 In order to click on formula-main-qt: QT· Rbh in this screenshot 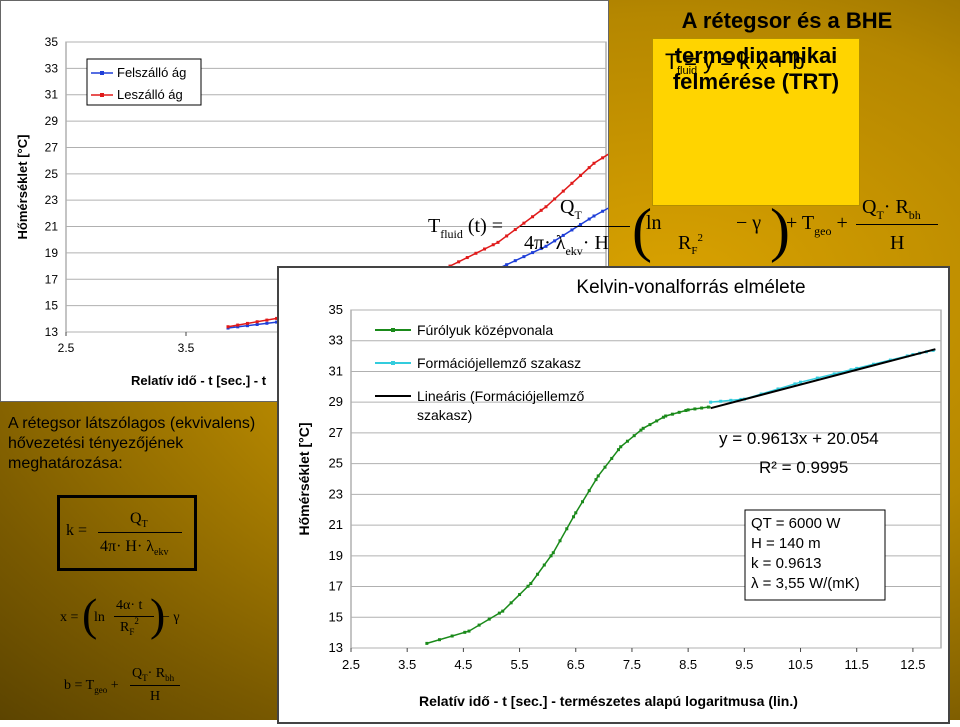, I will do `click(891, 209)`.